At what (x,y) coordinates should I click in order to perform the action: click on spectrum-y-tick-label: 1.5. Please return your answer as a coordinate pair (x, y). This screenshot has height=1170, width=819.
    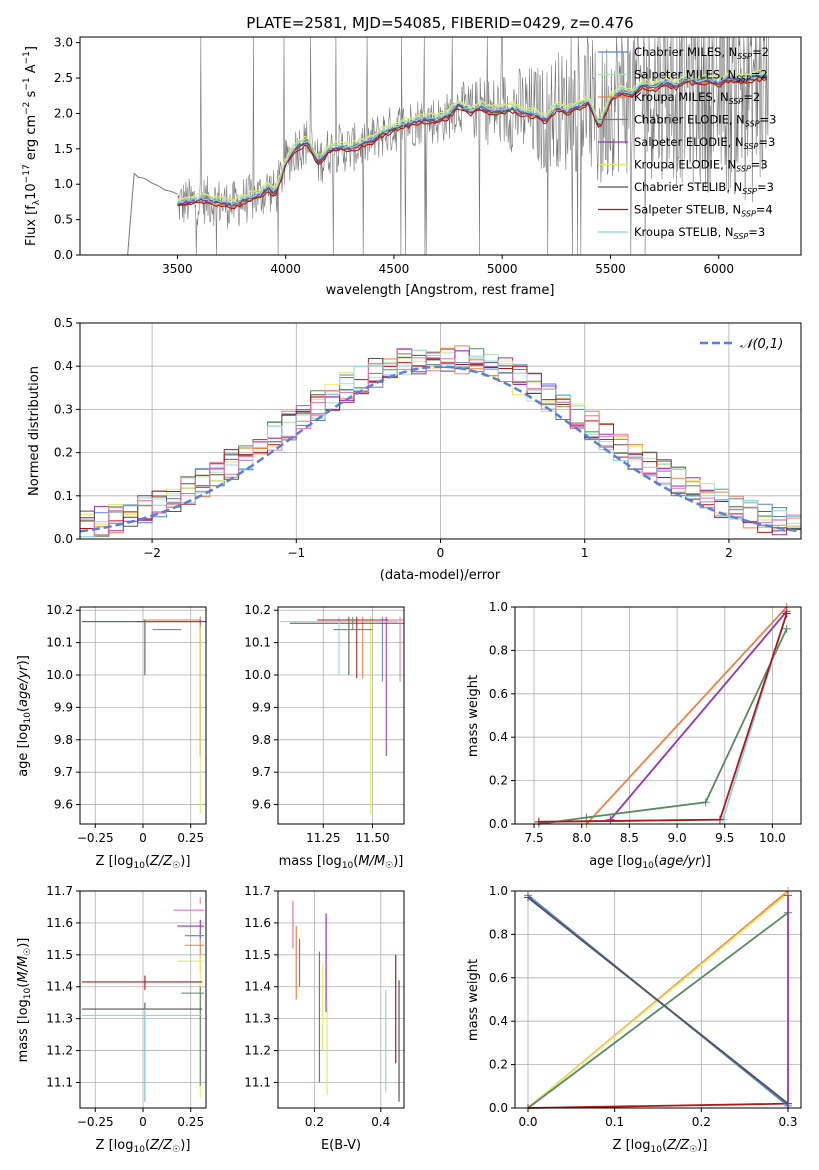
    Looking at the image, I should click on (63, 149).